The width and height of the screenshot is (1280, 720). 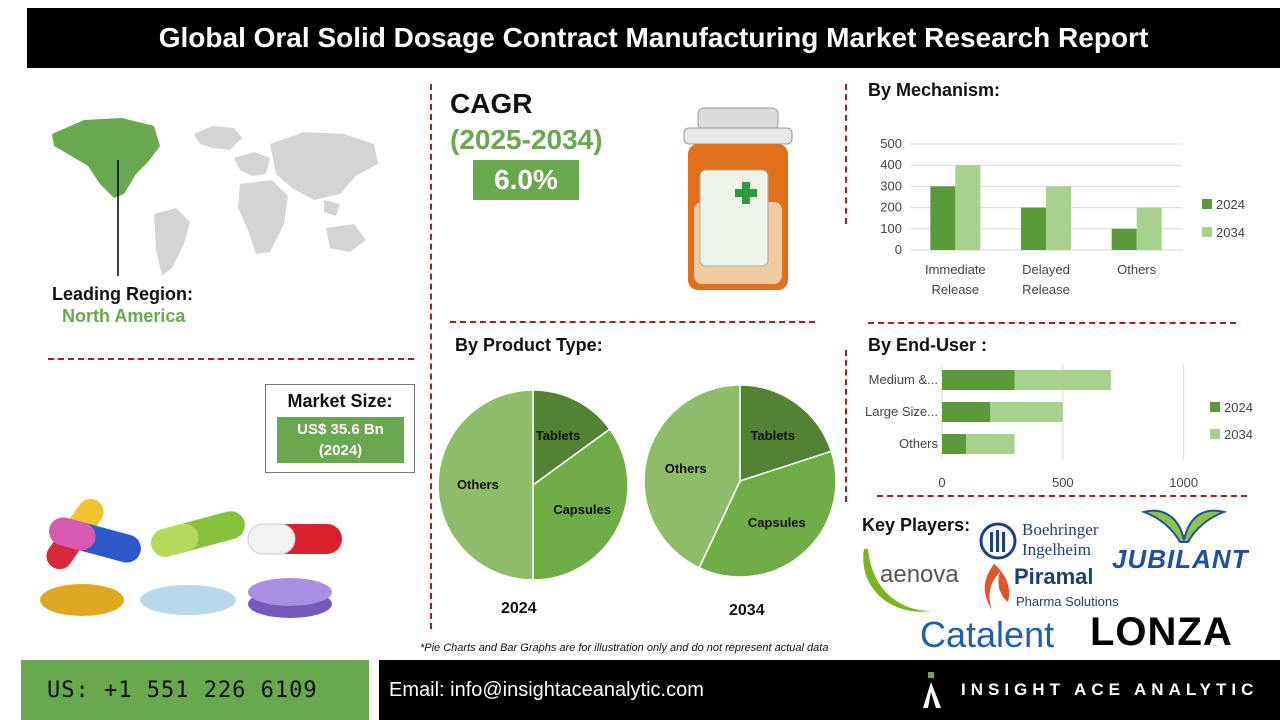 I want to click on leading-region-value: North America, so click(x=124, y=316).